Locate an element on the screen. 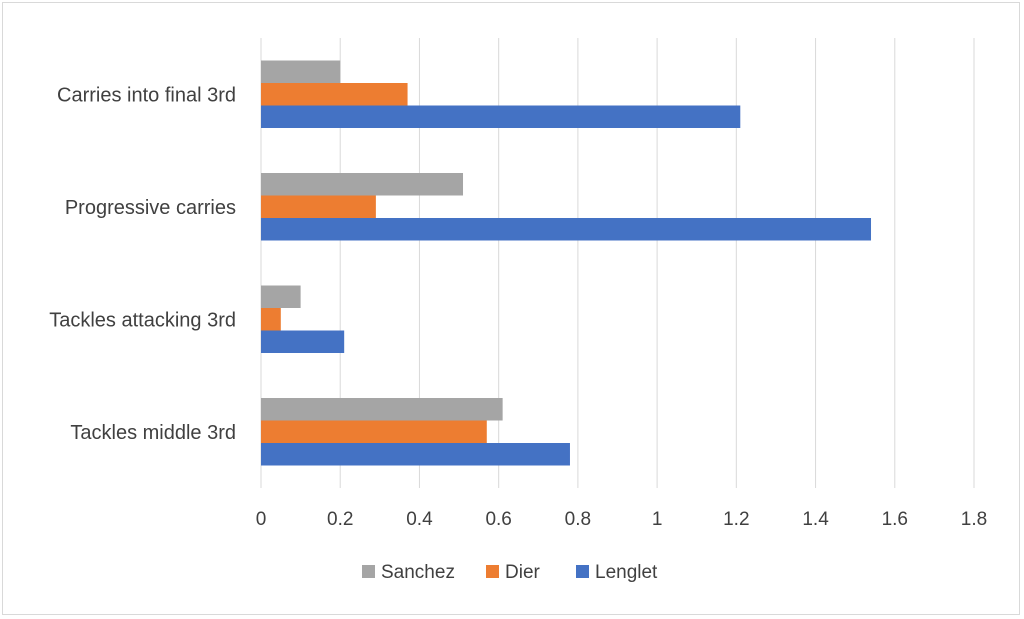 The width and height of the screenshot is (1024, 619). category-label: Tackles middle 3rd is located at coordinates (153, 433).